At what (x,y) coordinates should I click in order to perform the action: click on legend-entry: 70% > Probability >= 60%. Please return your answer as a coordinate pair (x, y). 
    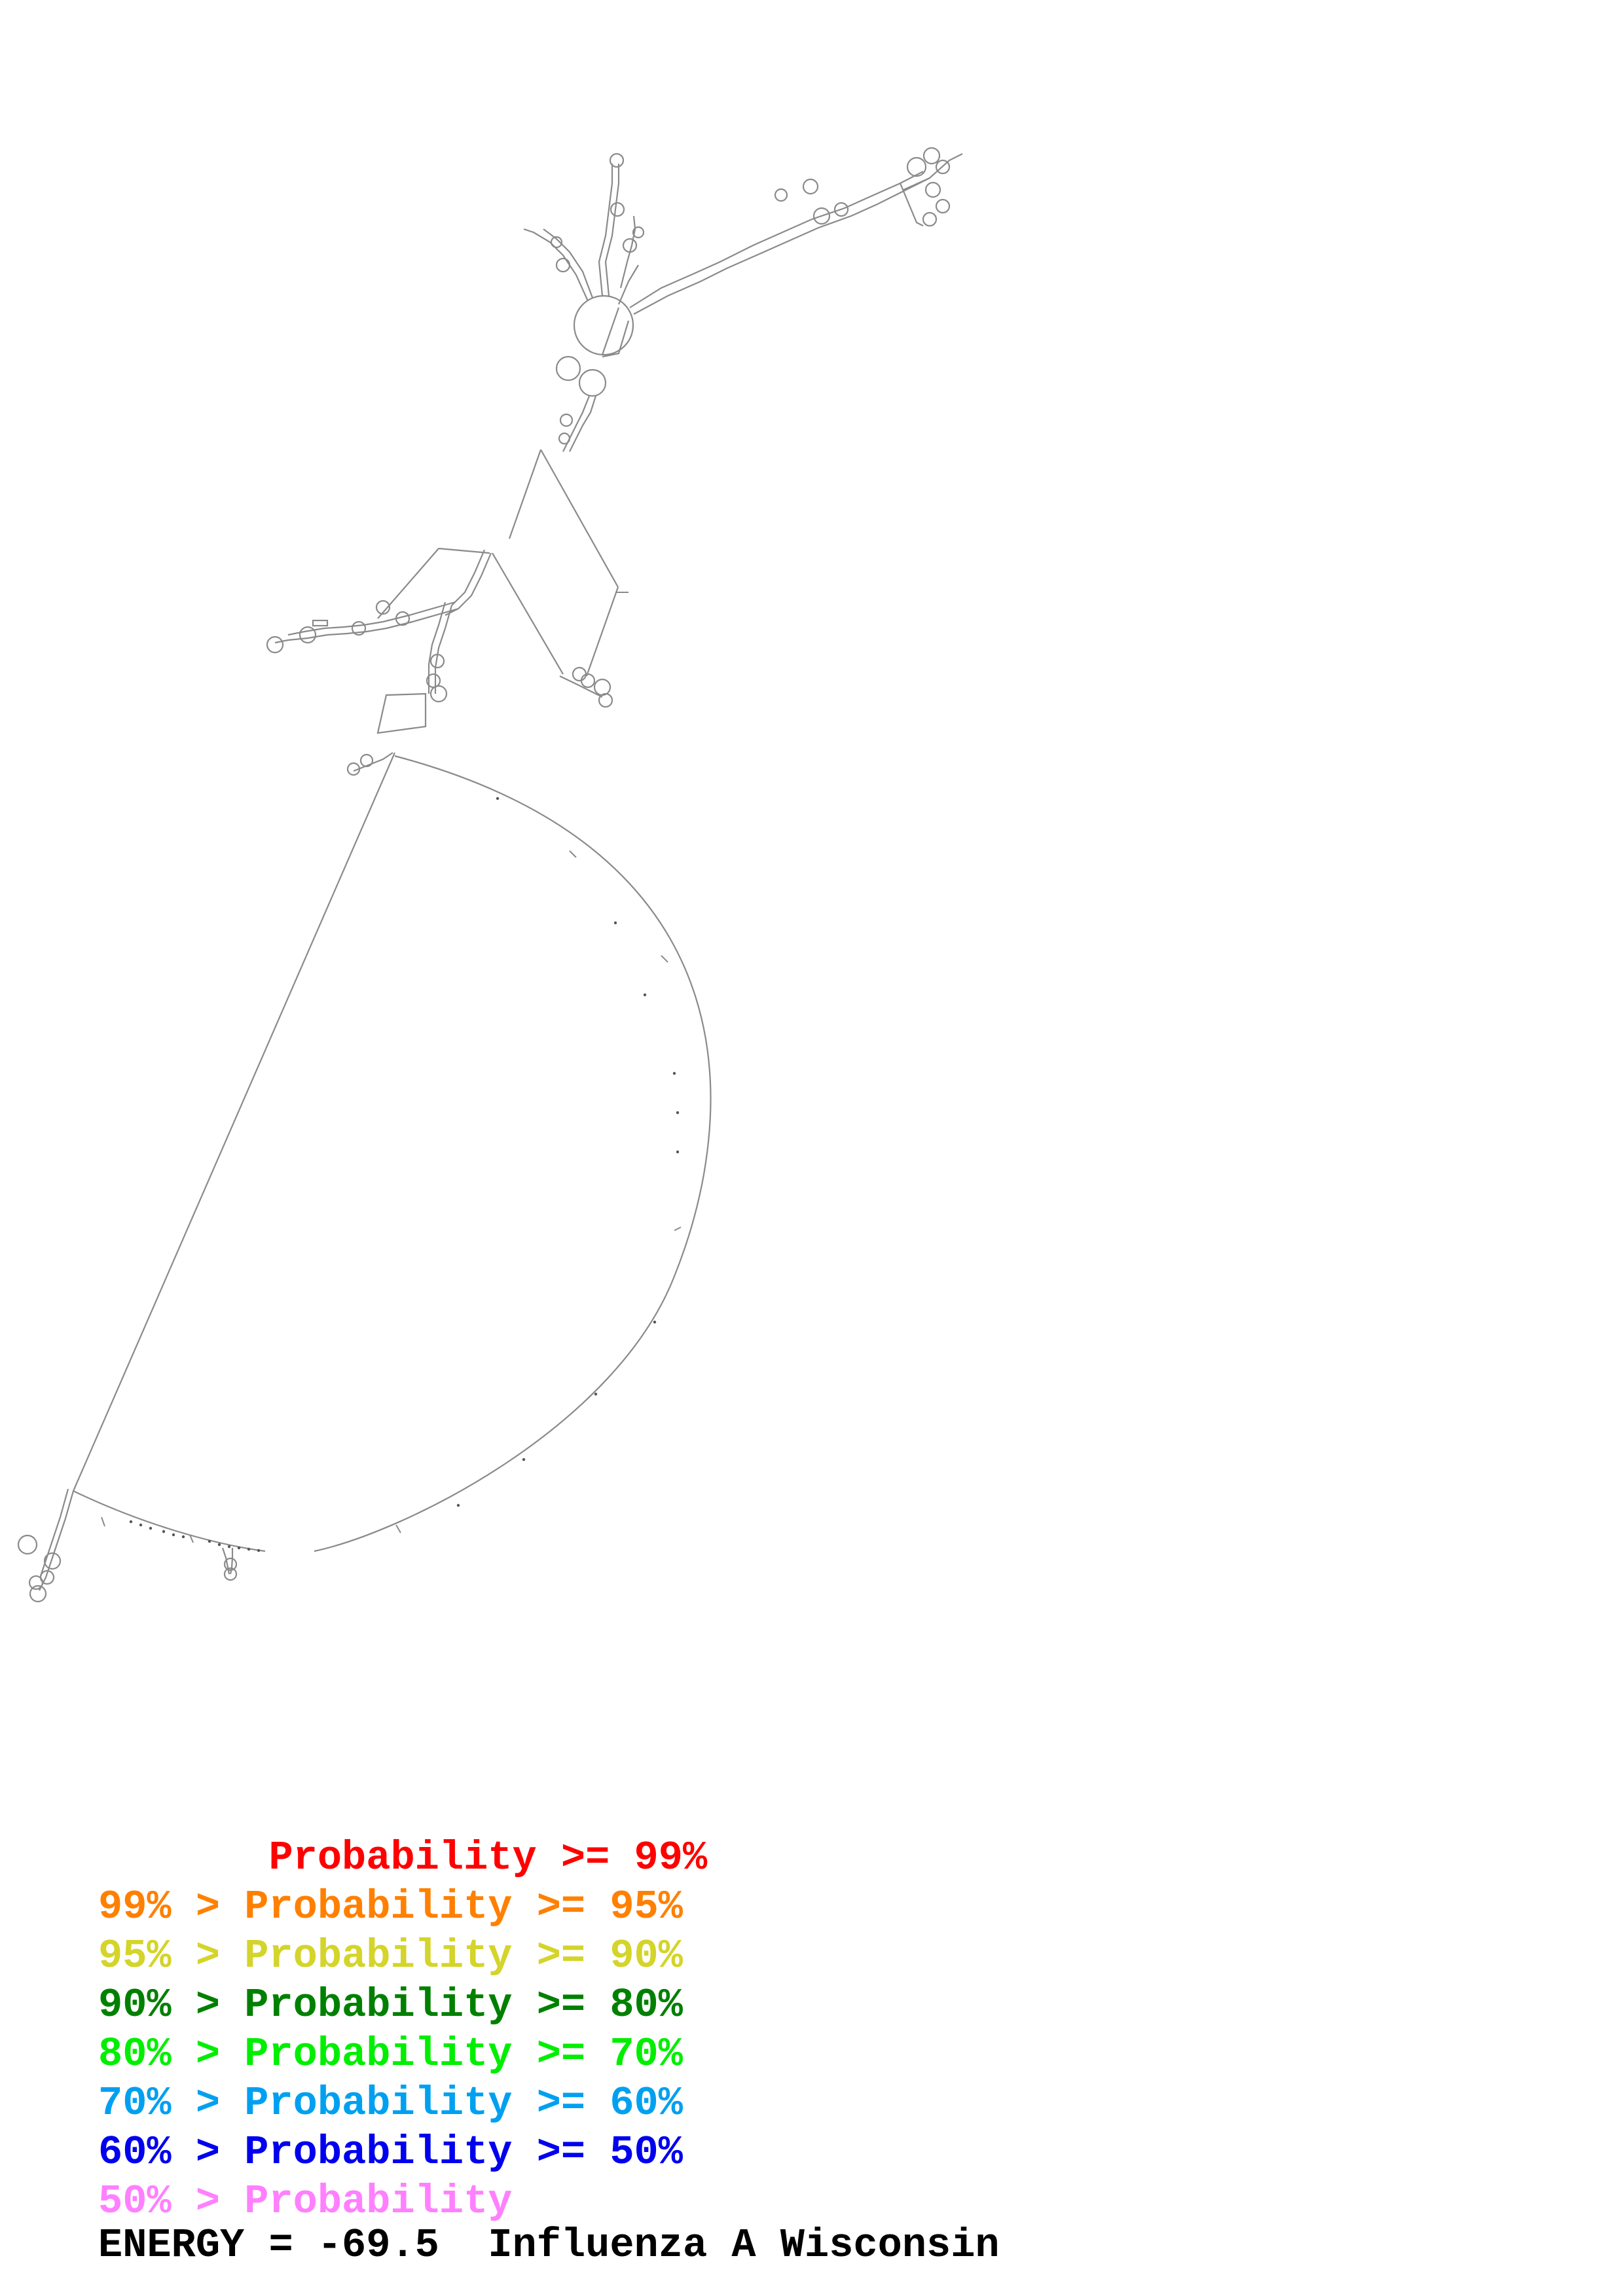
    Looking at the image, I should click on (390, 2103).